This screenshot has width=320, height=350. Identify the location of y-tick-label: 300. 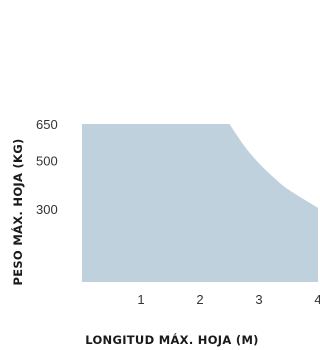
(47, 209).